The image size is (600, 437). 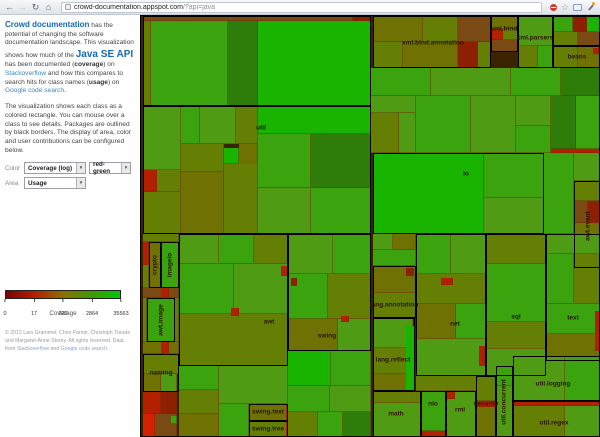 What do you see at coordinates (35, 91) in the screenshot?
I see `text-link: Google code search` at bounding box center [35, 91].